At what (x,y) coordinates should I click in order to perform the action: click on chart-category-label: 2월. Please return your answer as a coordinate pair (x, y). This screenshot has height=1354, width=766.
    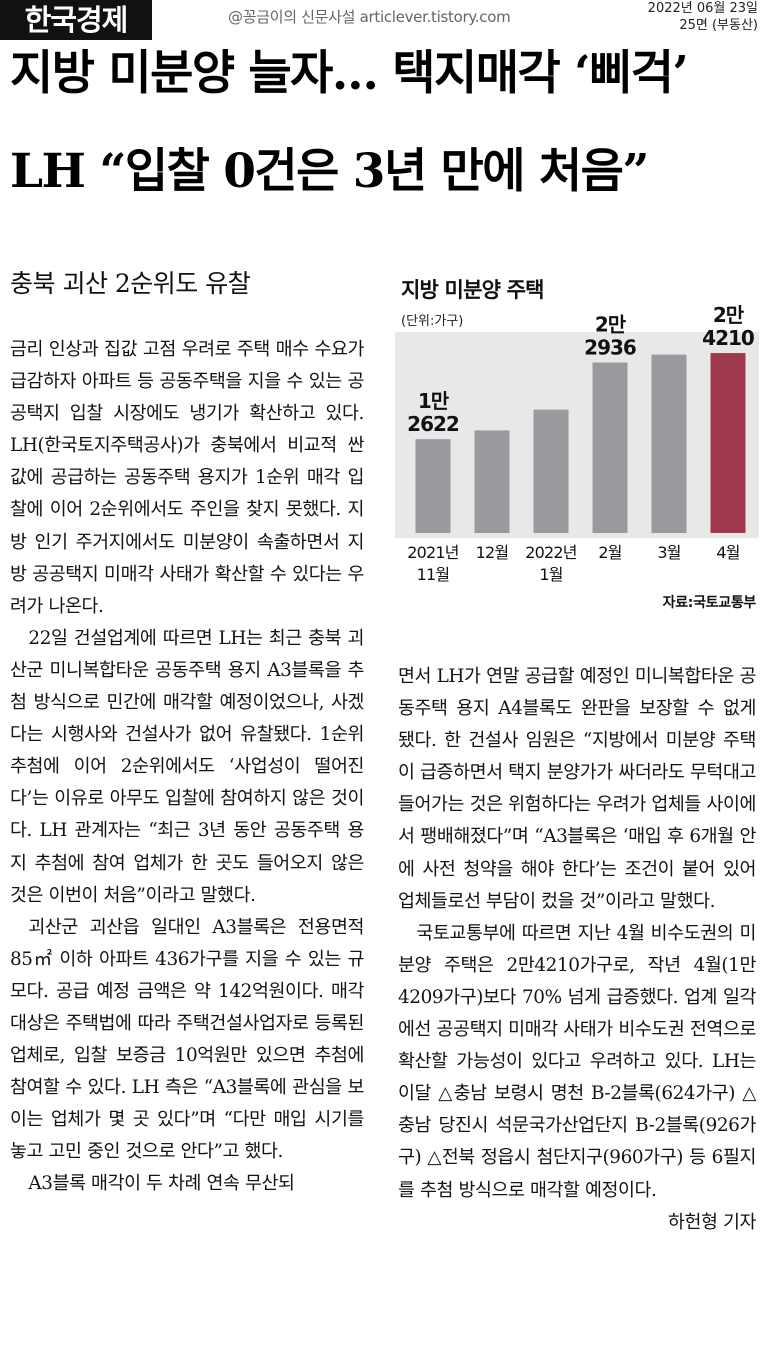
    Looking at the image, I should click on (609, 552).